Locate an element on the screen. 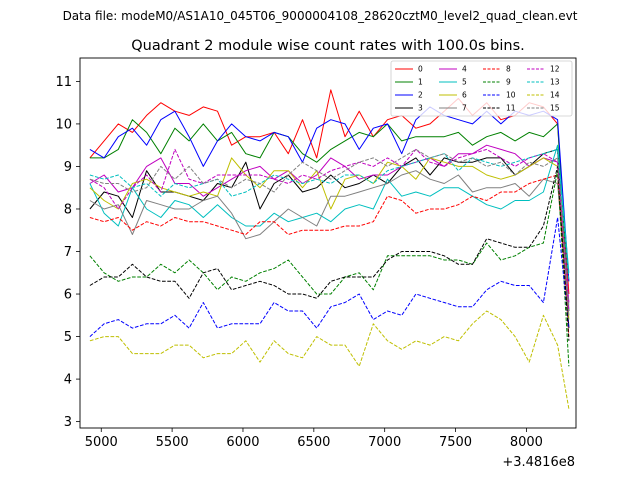  y-tick-label: 11 is located at coordinates (63, 82).